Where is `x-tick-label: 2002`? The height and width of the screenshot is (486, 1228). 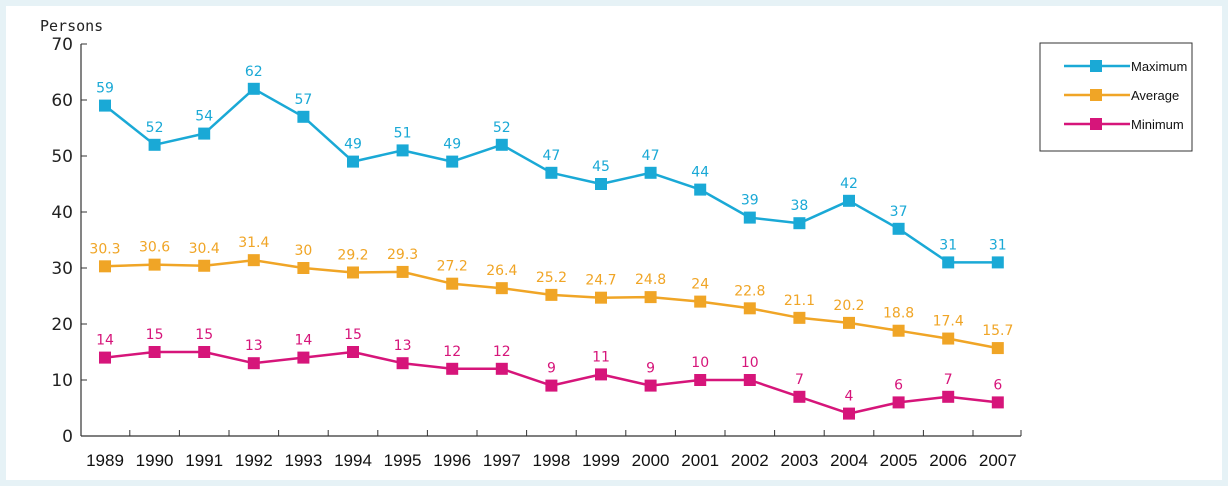 x-tick-label: 2002 is located at coordinates (750, 460).